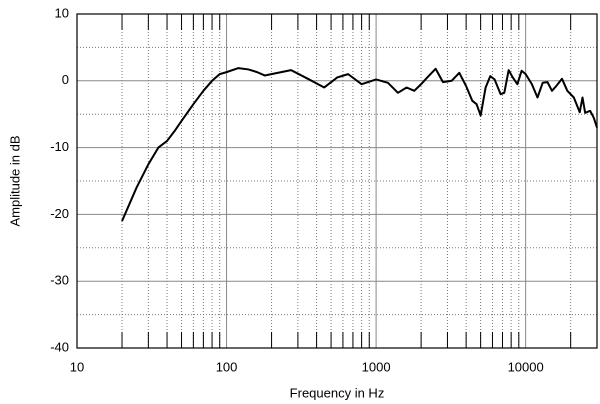 The height and width of the screenshot is (404, 600). What do you see at coordinates (337, 392) in the screenshot?
I see `x-axis-label: Frequency in Hz` at bounding box center [337, 392].